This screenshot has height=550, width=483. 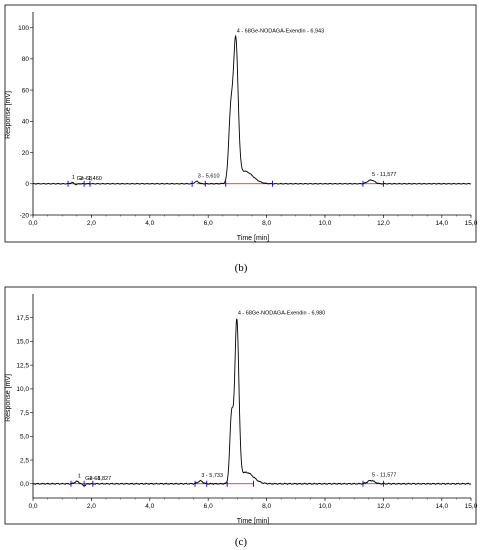 What do you see at coordinates (212, 476) in the screenshot?
I see `peak-annotation: 3 - 5,733` at bounding box center [212, 476].